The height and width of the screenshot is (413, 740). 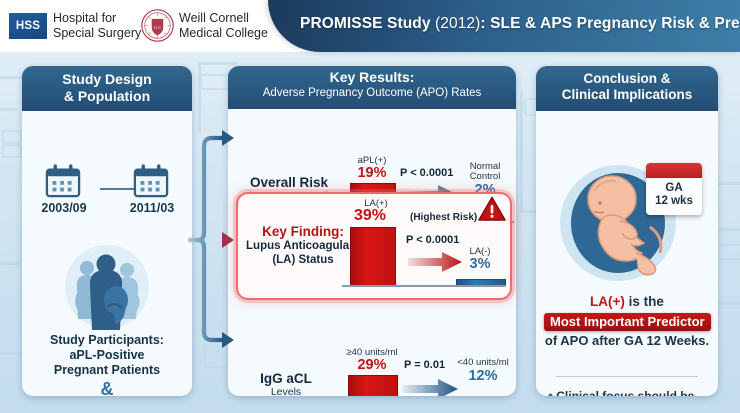 I want to click on conclusion-line1-rest: is the, so click(x=644, y=301).